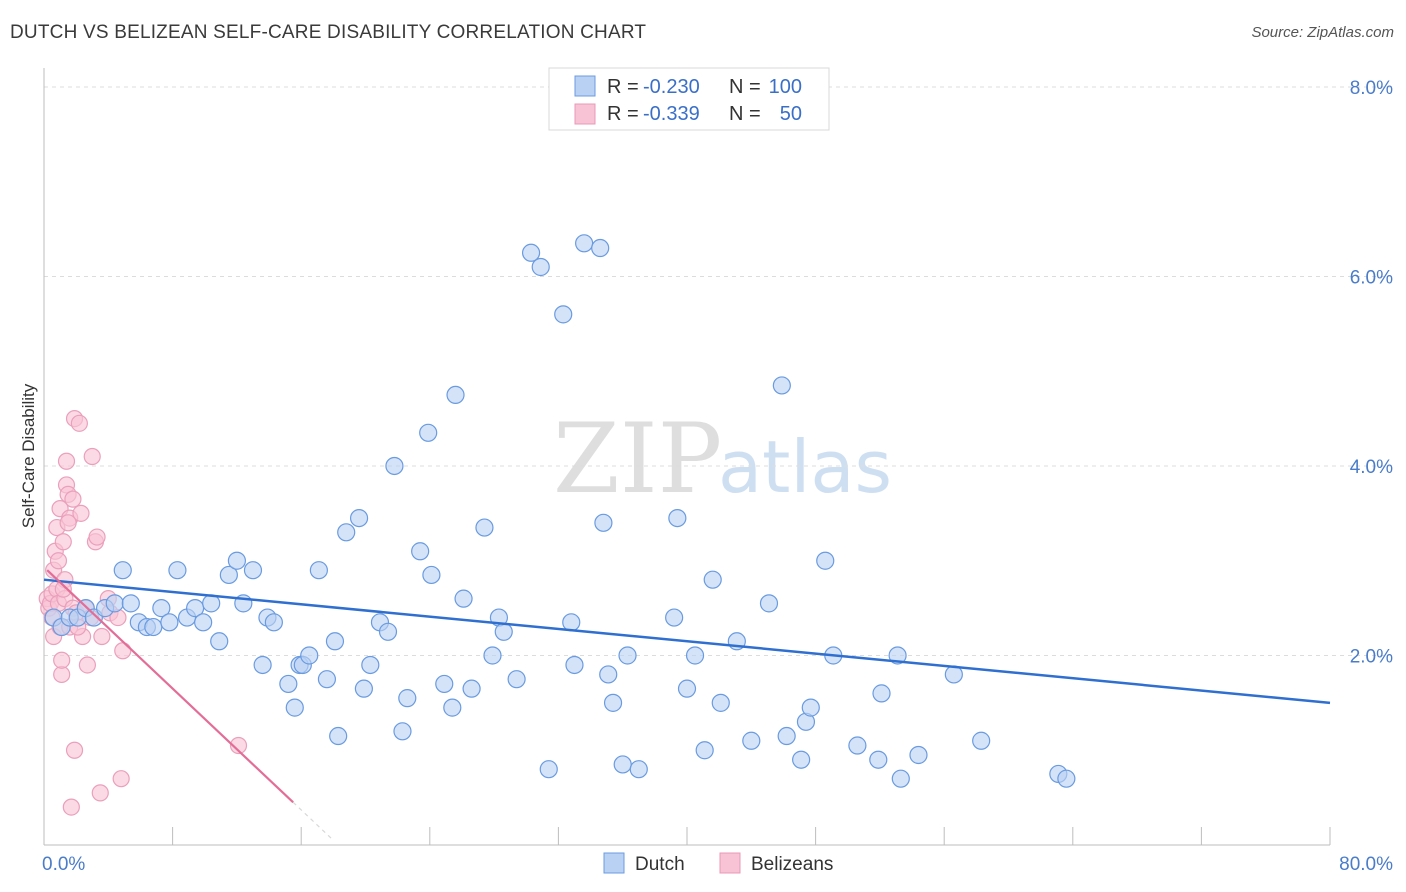  I want to click on legend-dutch-r-label: R =, so click(623, 87).